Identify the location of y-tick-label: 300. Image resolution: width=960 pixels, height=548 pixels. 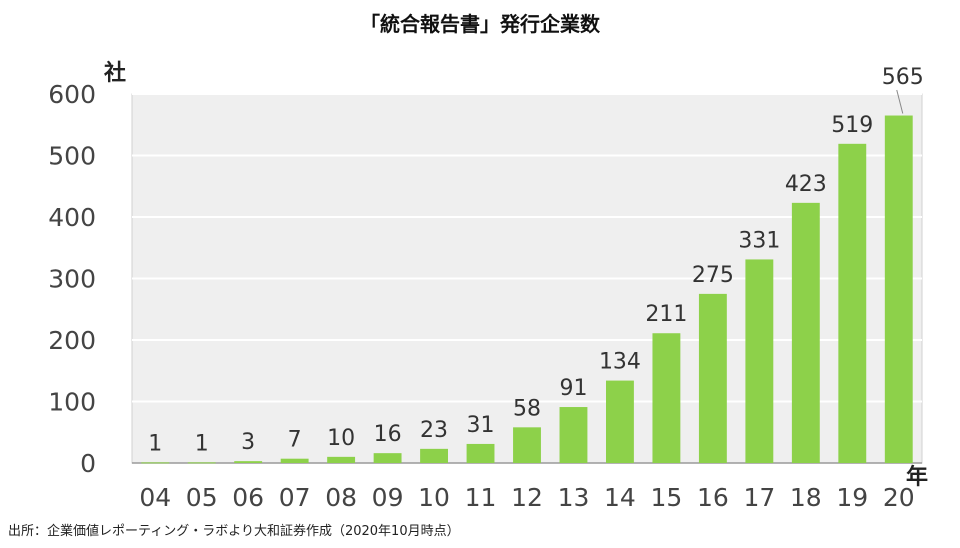
(72, 279).